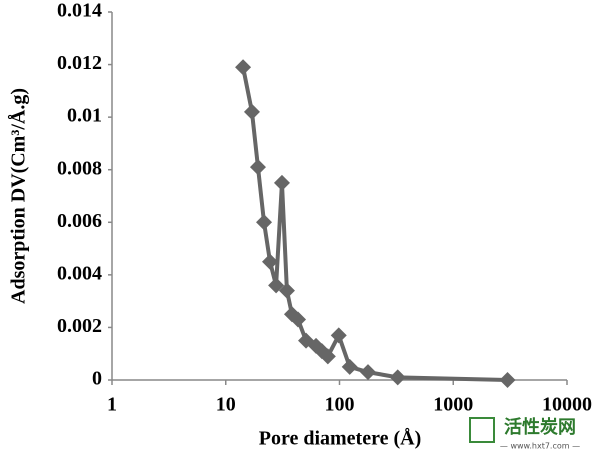 The width and height of the screenshot is (600, 456). Describe the element at coordinates (340, 438) in the screenshot. I see `x-axis-label: Pore diametere (Å)` at that location.